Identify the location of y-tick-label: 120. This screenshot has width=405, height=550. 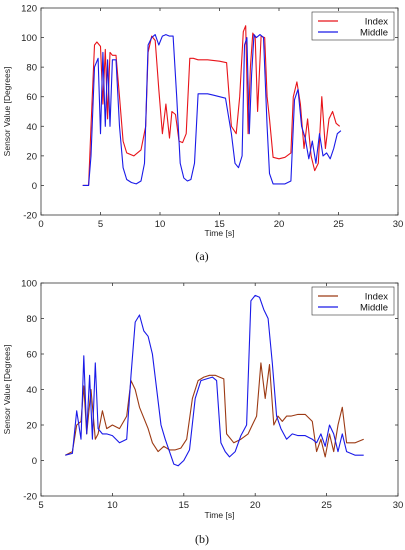
(29, 9).